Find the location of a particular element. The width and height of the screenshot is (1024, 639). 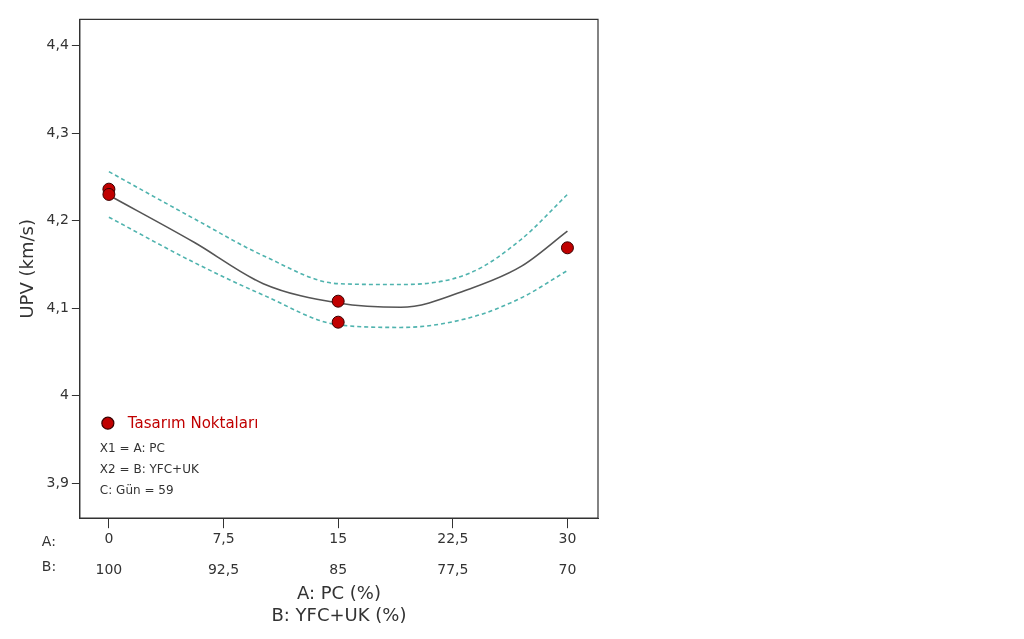

y-axis-title: UPV (km/s) is located at coordinates (27, 269).